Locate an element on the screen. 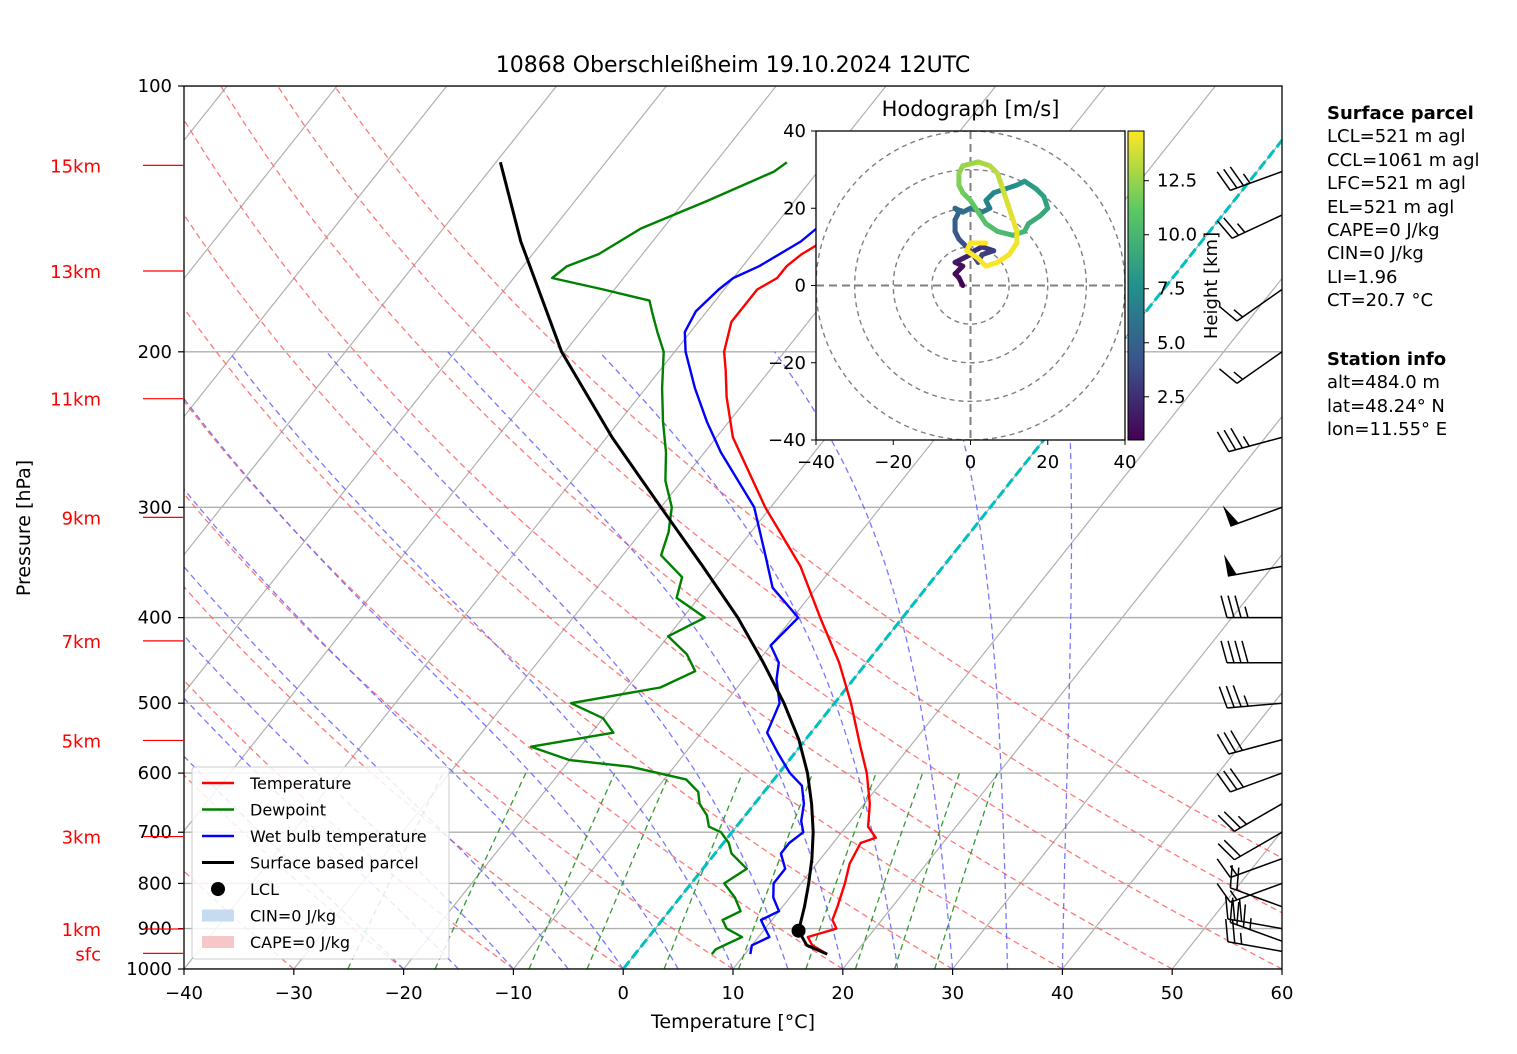 The image size is (1517, 1054). hodograph-x-tick-label: 0 is located at coordinates (970, 462).